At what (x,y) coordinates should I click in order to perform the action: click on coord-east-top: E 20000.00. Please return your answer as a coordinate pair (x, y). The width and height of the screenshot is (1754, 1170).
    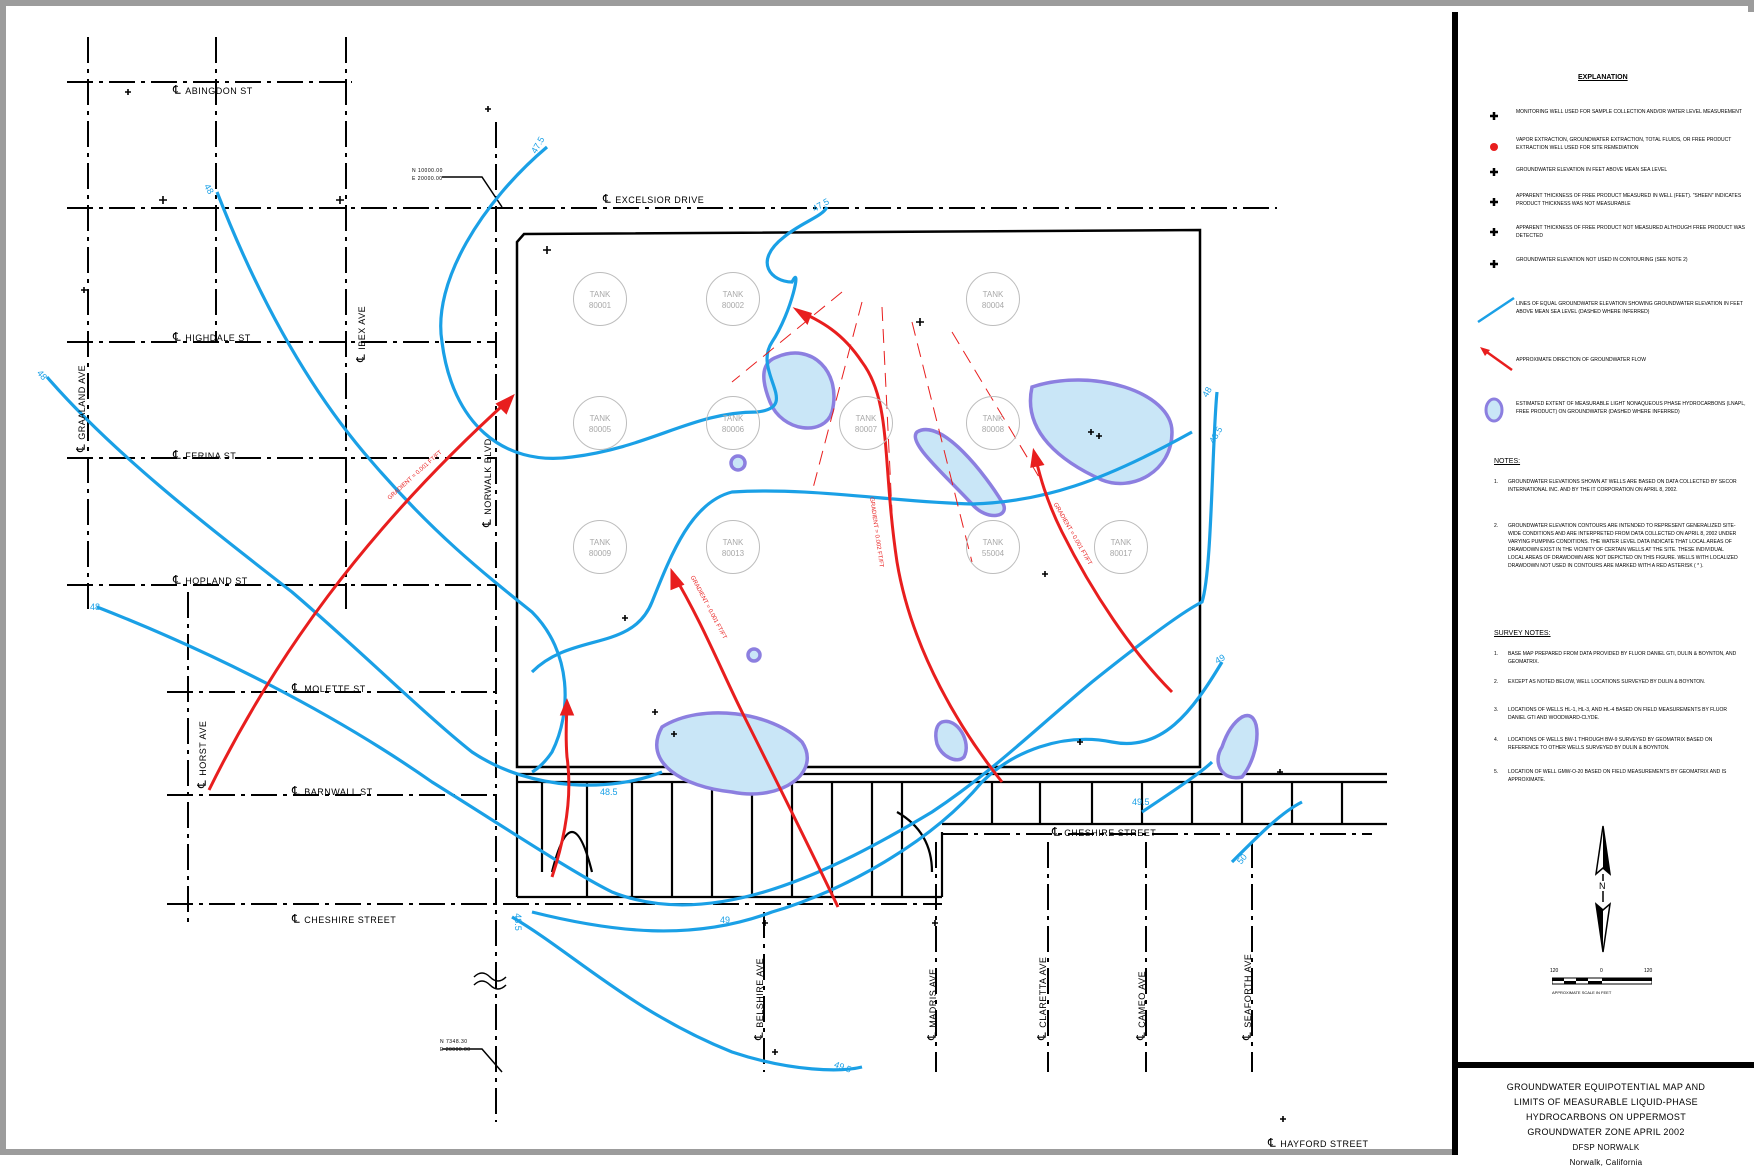
    Looking at the image, I should click on (427, 179).